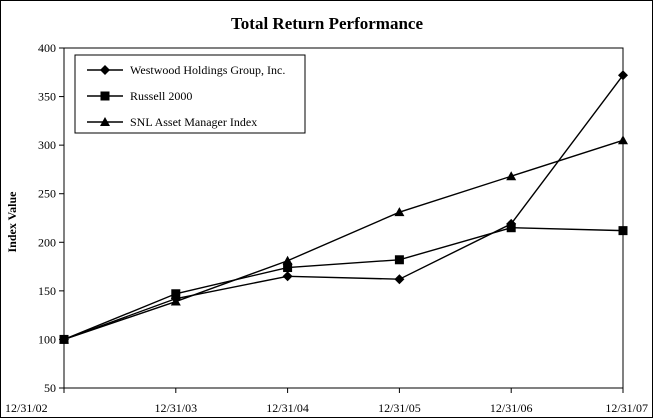  What do you see at coordinates (287, 408) in the screenshot?
I see `x-tick-label: 12/31/04` at bounding box center [287, 408].